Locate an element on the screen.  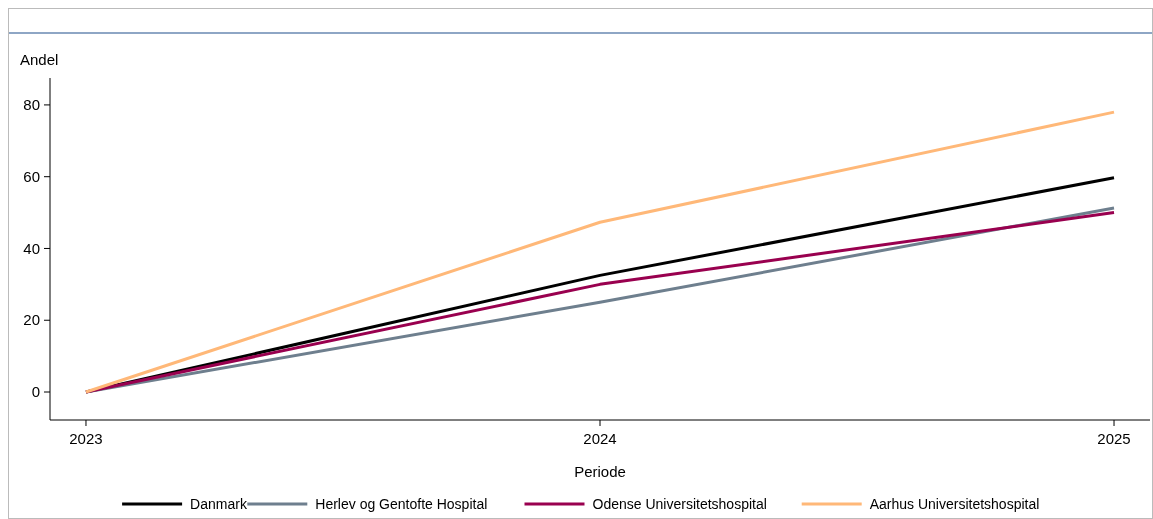
y-axis-title: Andel is located at coordinates (39, 59).